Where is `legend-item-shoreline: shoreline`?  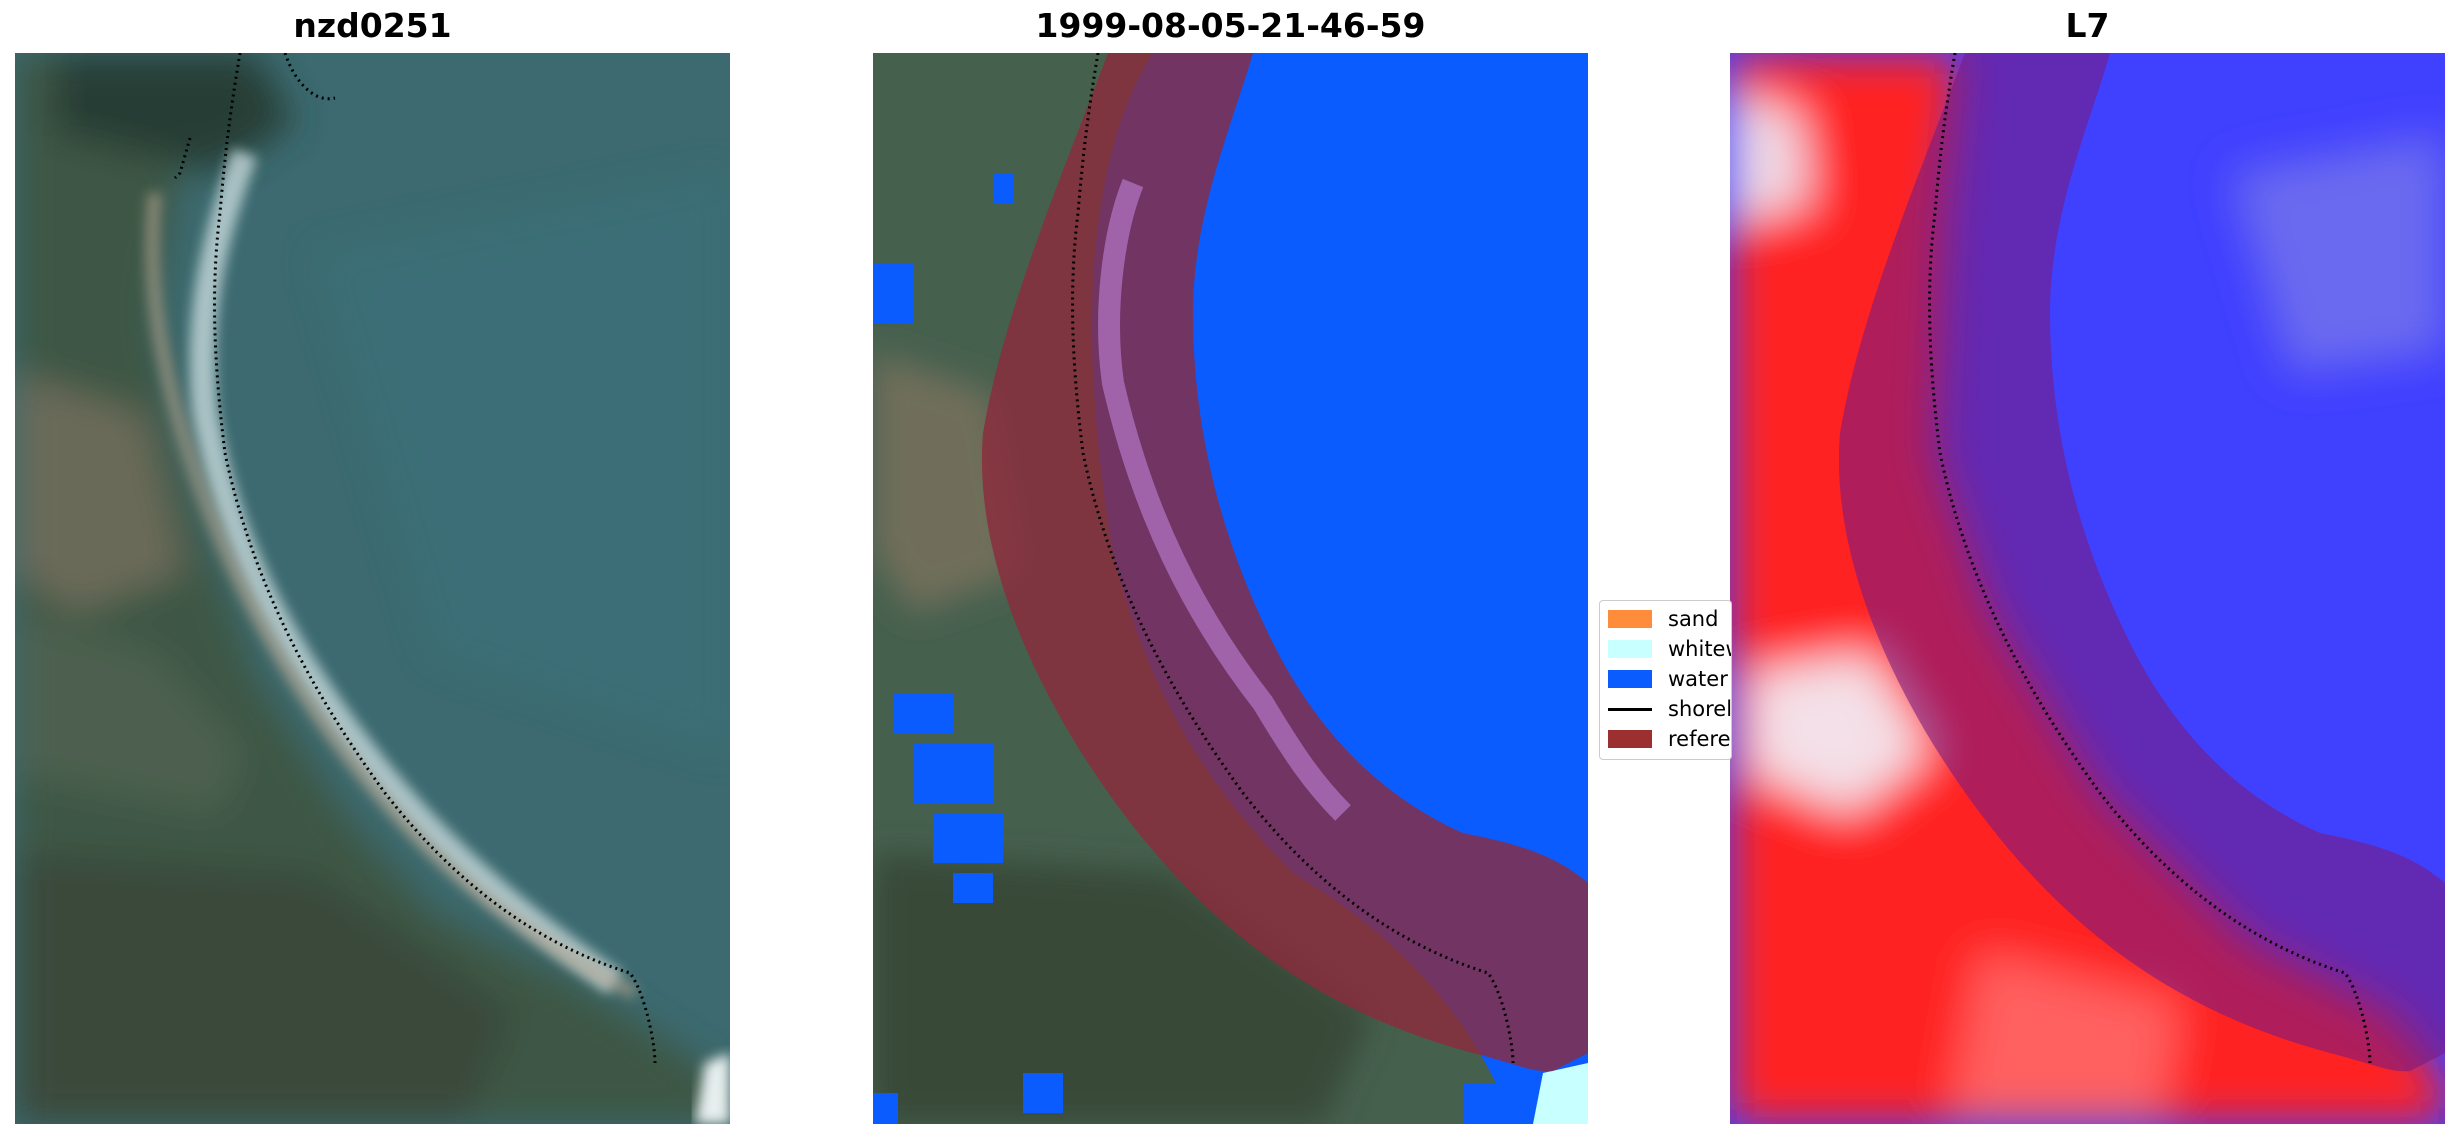
legend-item-shoreline: shoreline is located at coordinates (1670, 709).